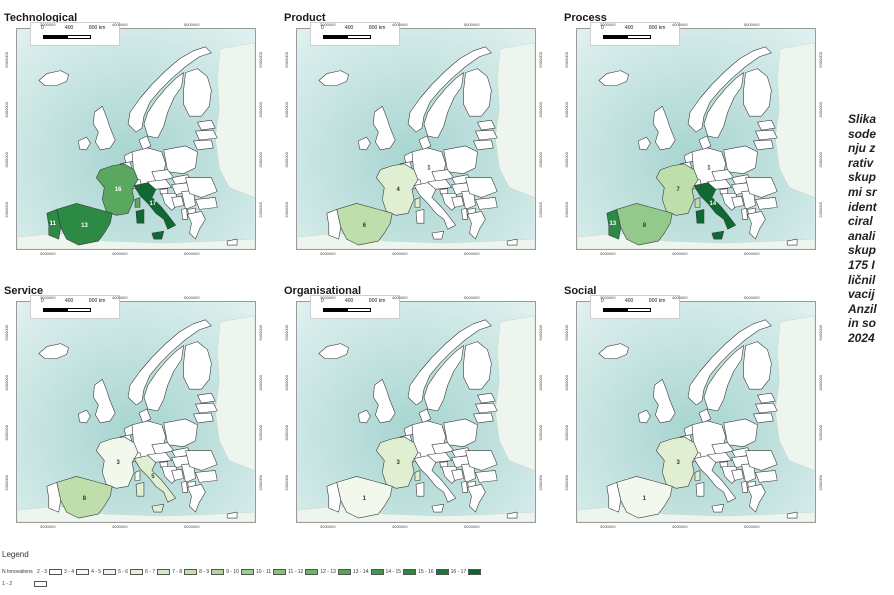 The height and width of the screenshot is (595, 894). I want to click on legend-item: 15 - 16, so click(433, 572).